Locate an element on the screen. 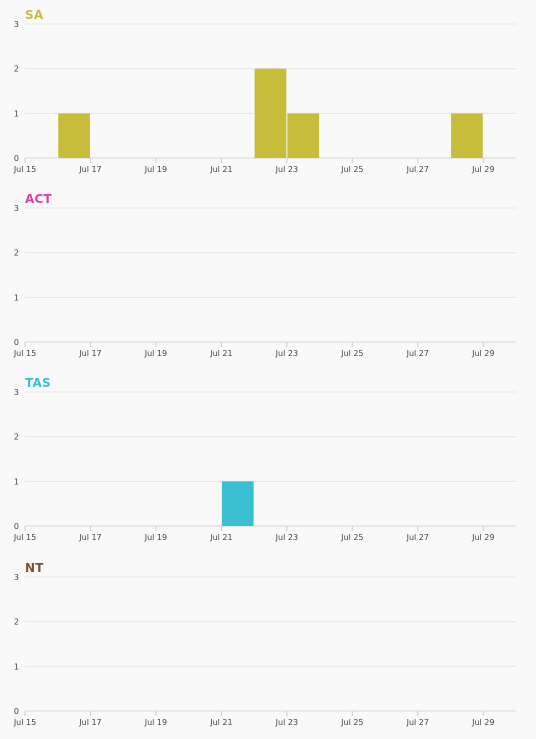 Image resolution: width=536 pixels, height=739 pixels. chart-title: SA is located at coordinates (34, 15).